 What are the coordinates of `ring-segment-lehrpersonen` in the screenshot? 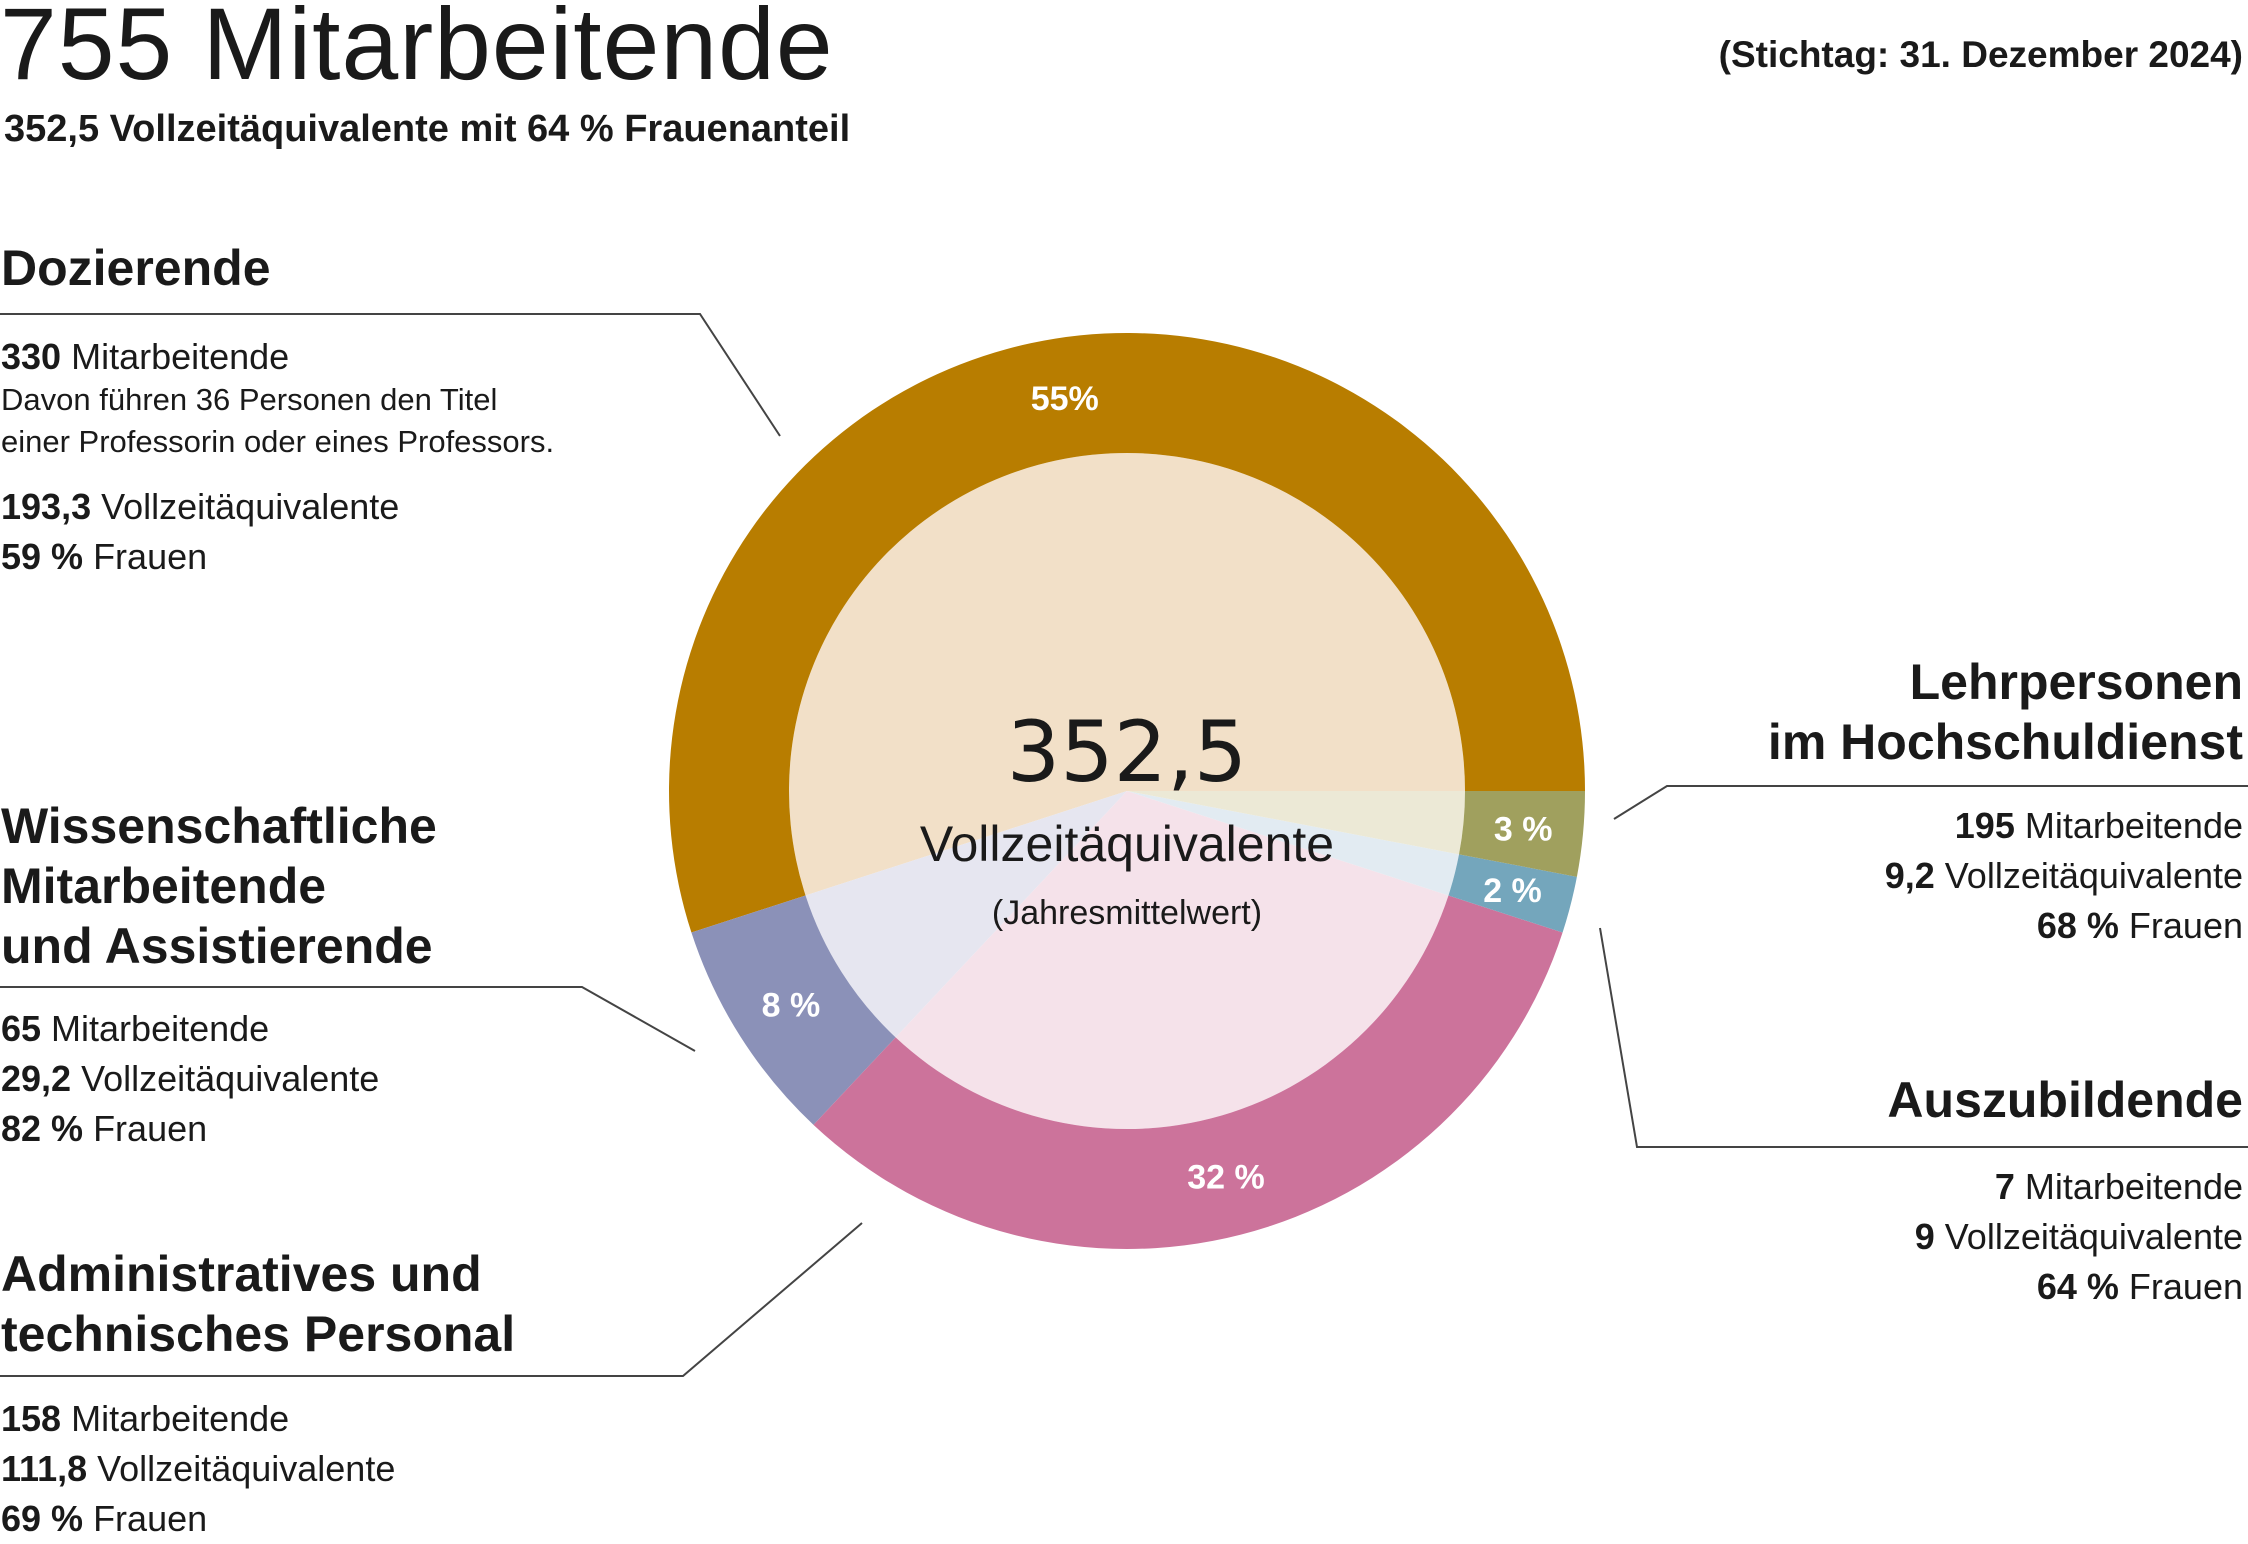 It's located at (1522, 834).